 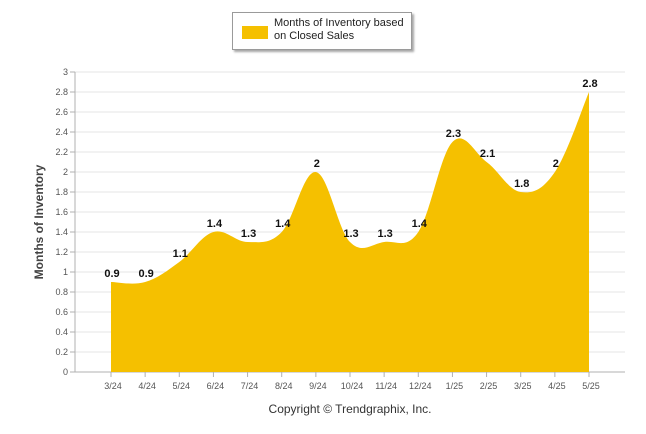 I want to click on y-tick-labels: 0 0.2 0.4 0.6 0.8 1 1.2 1.4 1.6 1.8 2 2.2 2.4 2.6 2.8 3, so click(x=61, y=222).